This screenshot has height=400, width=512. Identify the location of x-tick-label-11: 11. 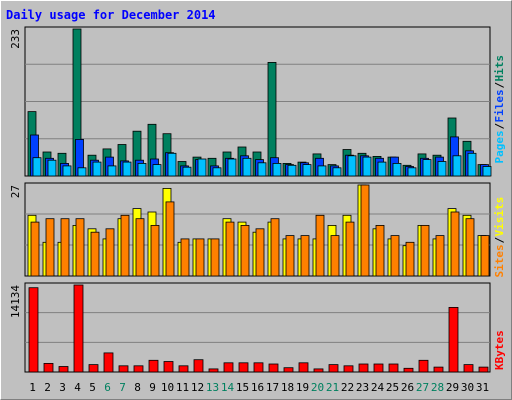
(182, 387).